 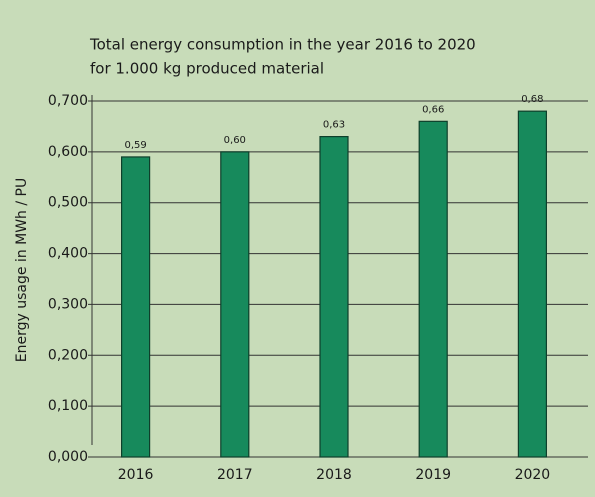 I want to click on data-label: 0,66, so click(x=433, y=109).